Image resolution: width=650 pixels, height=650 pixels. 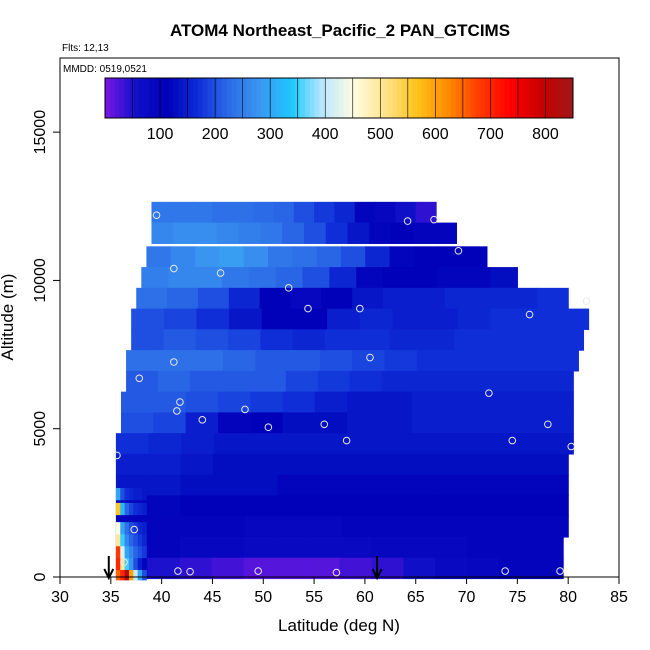 I want to click on colorbar-tick-label: 500, so click(x=380, y=134).